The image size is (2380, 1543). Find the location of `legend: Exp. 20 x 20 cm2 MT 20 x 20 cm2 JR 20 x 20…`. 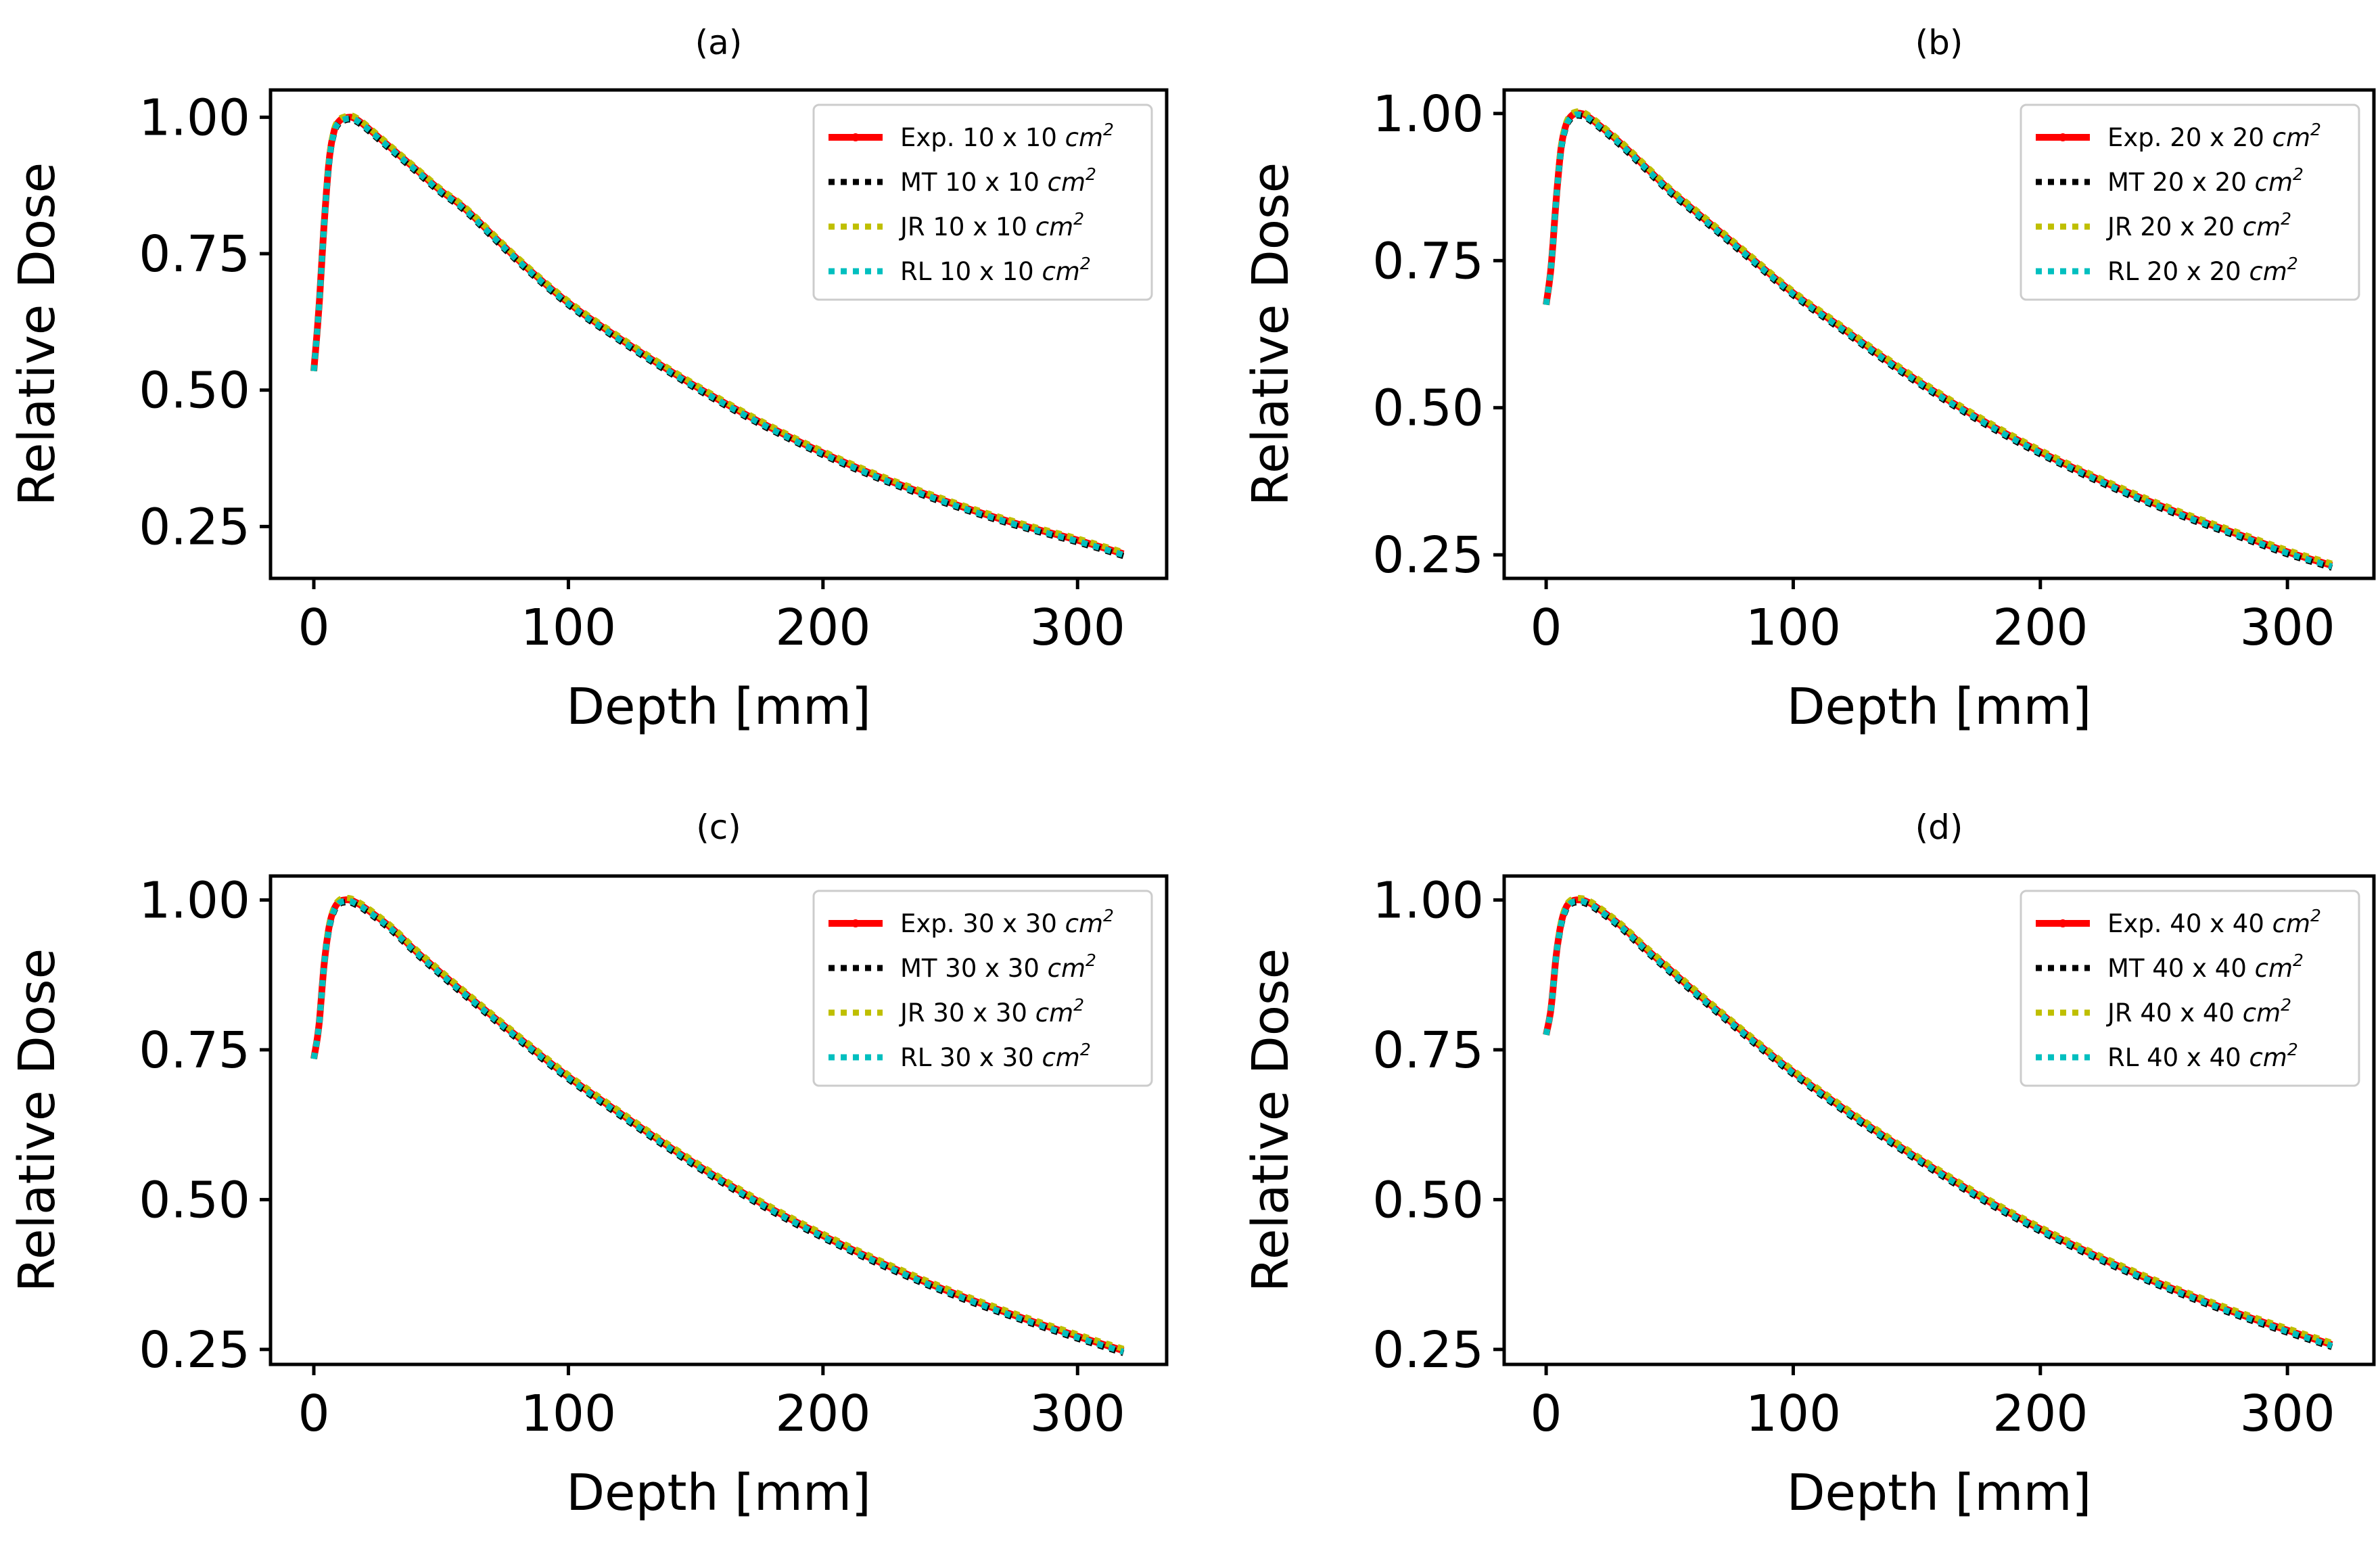

legend: Exp. 20 x 20 cm2 MT 20 x 20 cm2 JR 20 x 20… is located at coordinates (2190, 202).